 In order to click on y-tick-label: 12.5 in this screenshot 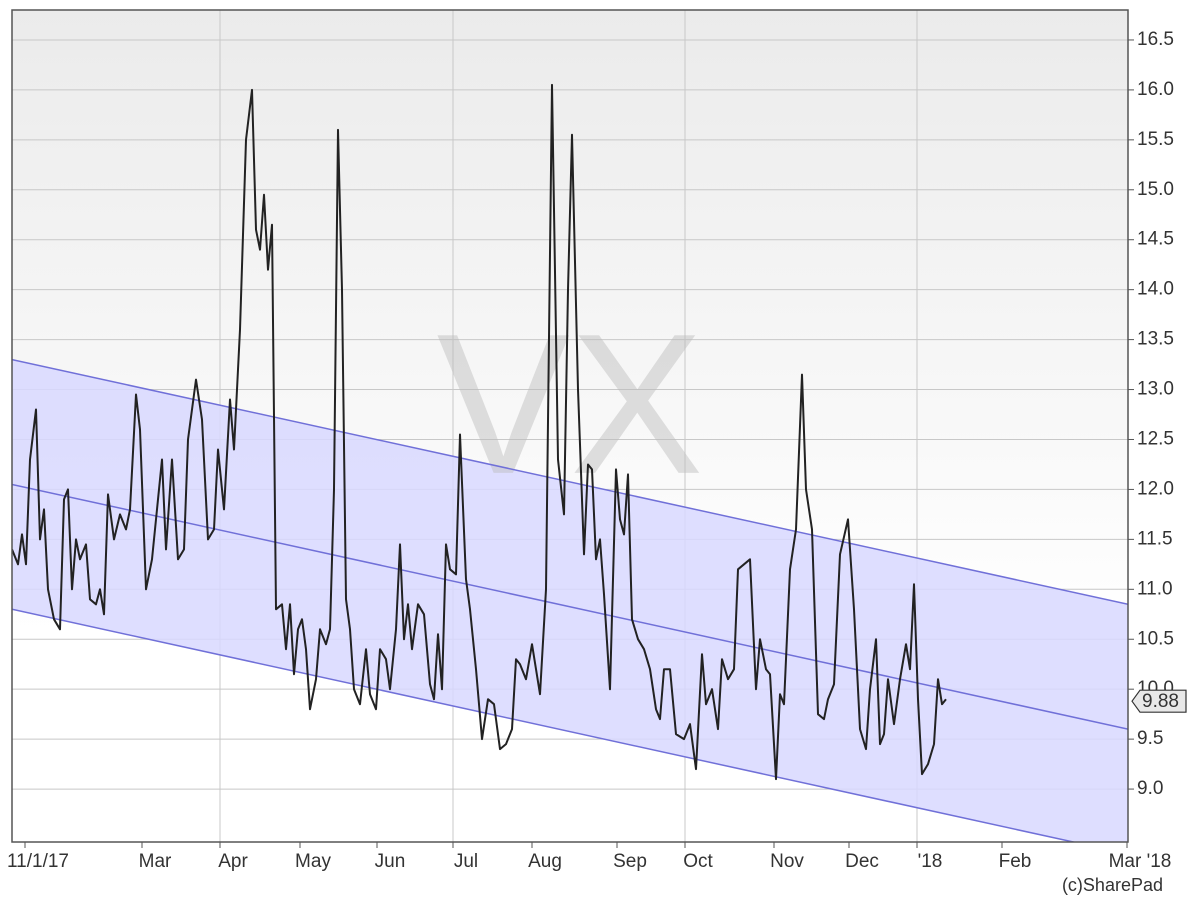, I will do `click(1155, 438)`.